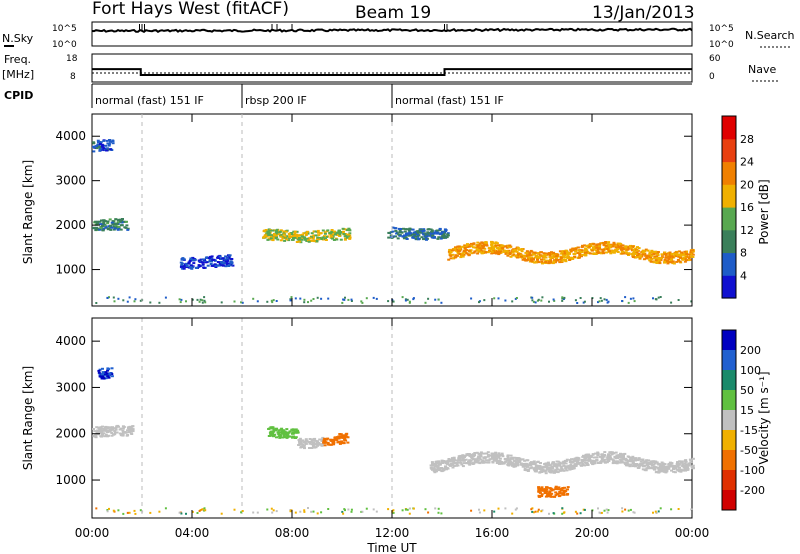 The image size is (800, 554). What do you see at coordinates (743, 275) in the screenshot?
I see `power-colorbar-tick: 4` at bounding box center [743, 275].